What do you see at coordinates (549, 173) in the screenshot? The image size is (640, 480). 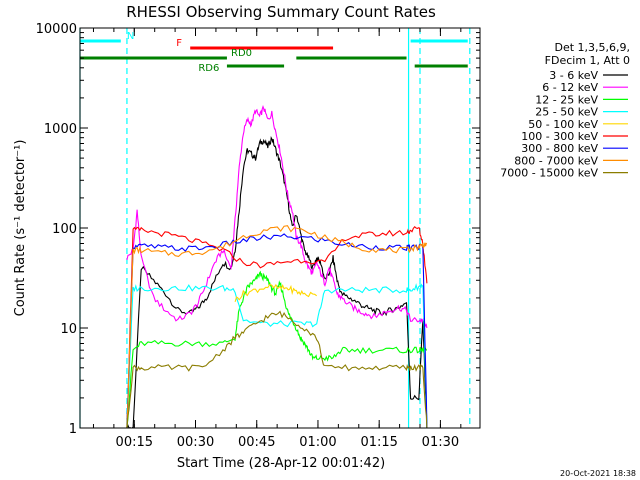 I see `legend-entry-label: 7000 - 15000 keV` at bounding box center [549, 173].